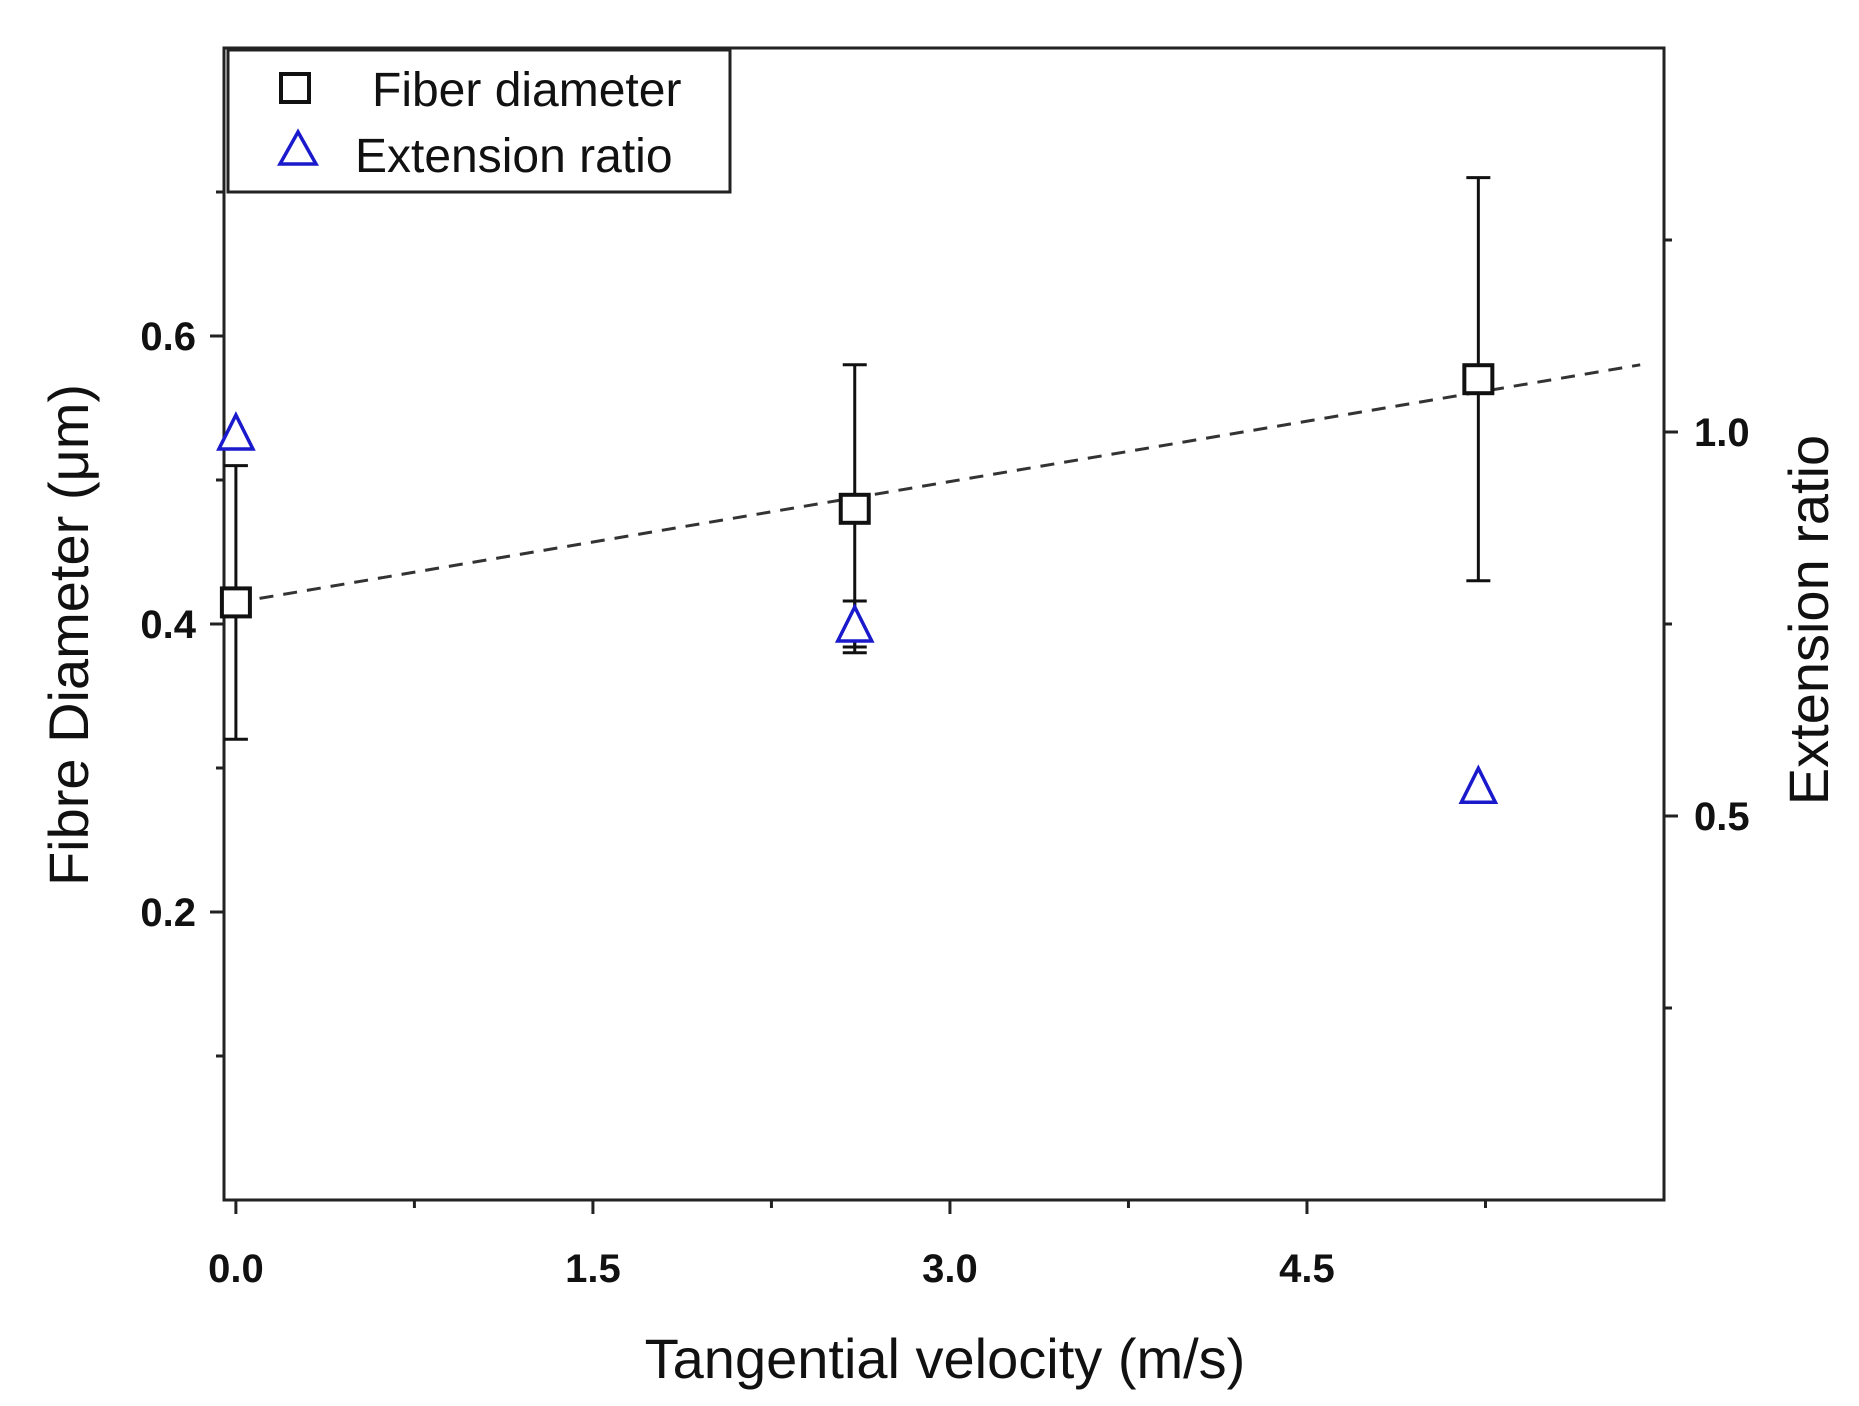 The height and width of the screenshot is (1406, 1859). Describe the element at coordinates (68, 635) in the screenshot. I see `y-axis-title: Fibre Diameter (μm)` at that location.